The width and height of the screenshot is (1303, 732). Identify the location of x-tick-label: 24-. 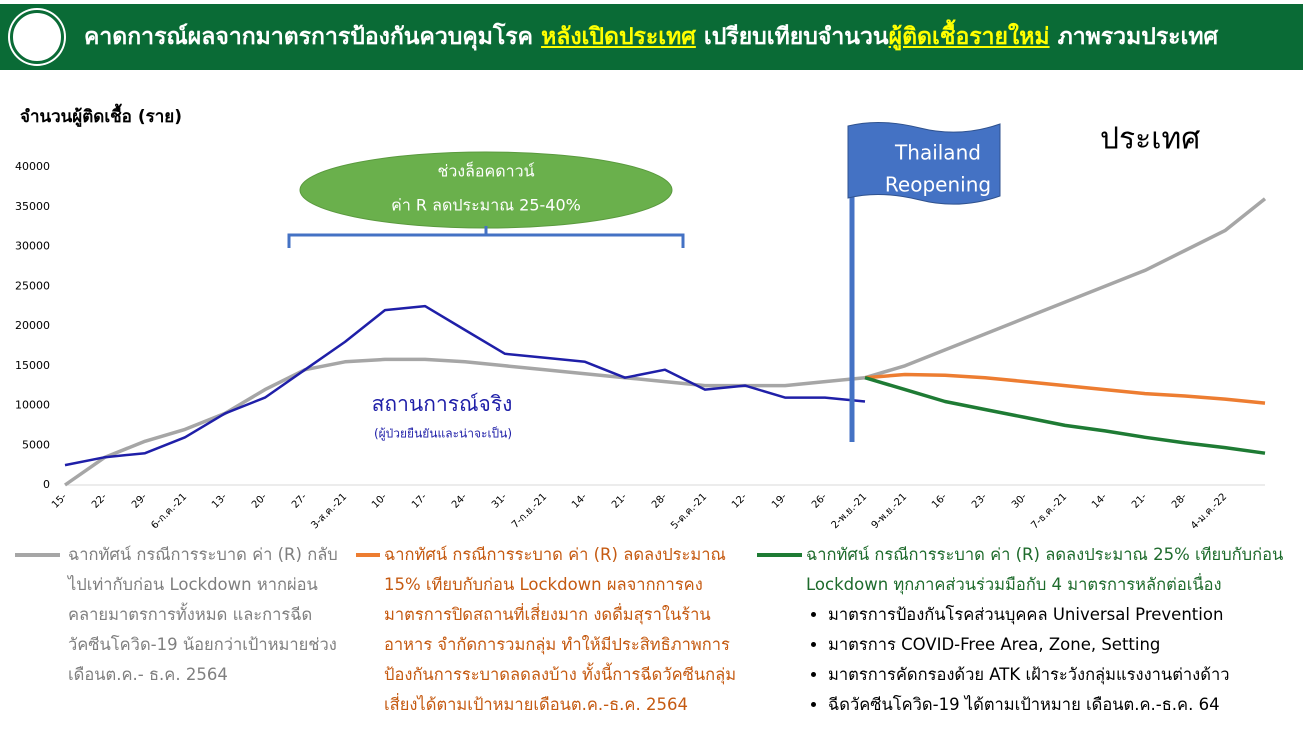
(460, 501).